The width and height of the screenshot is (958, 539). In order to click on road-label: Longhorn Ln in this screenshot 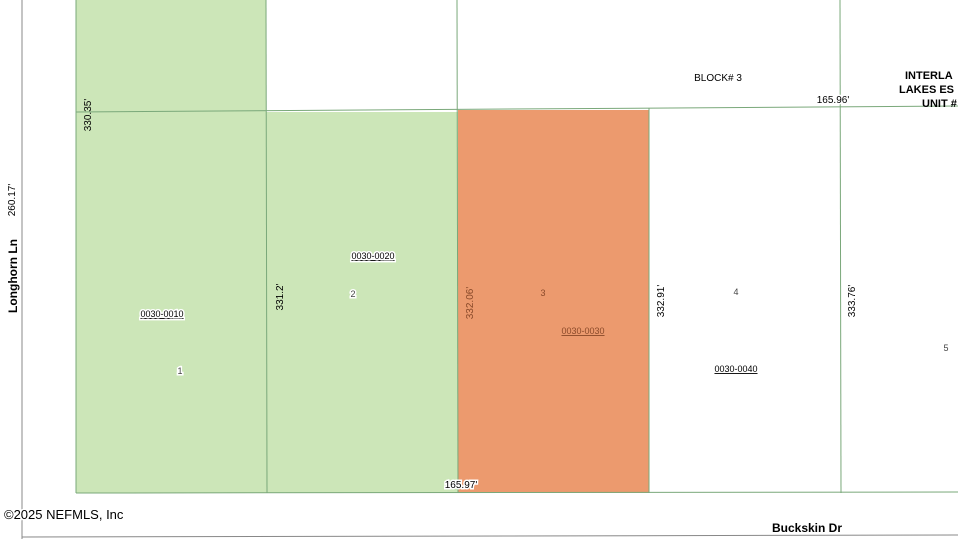, I will do `click(13, 276)`.